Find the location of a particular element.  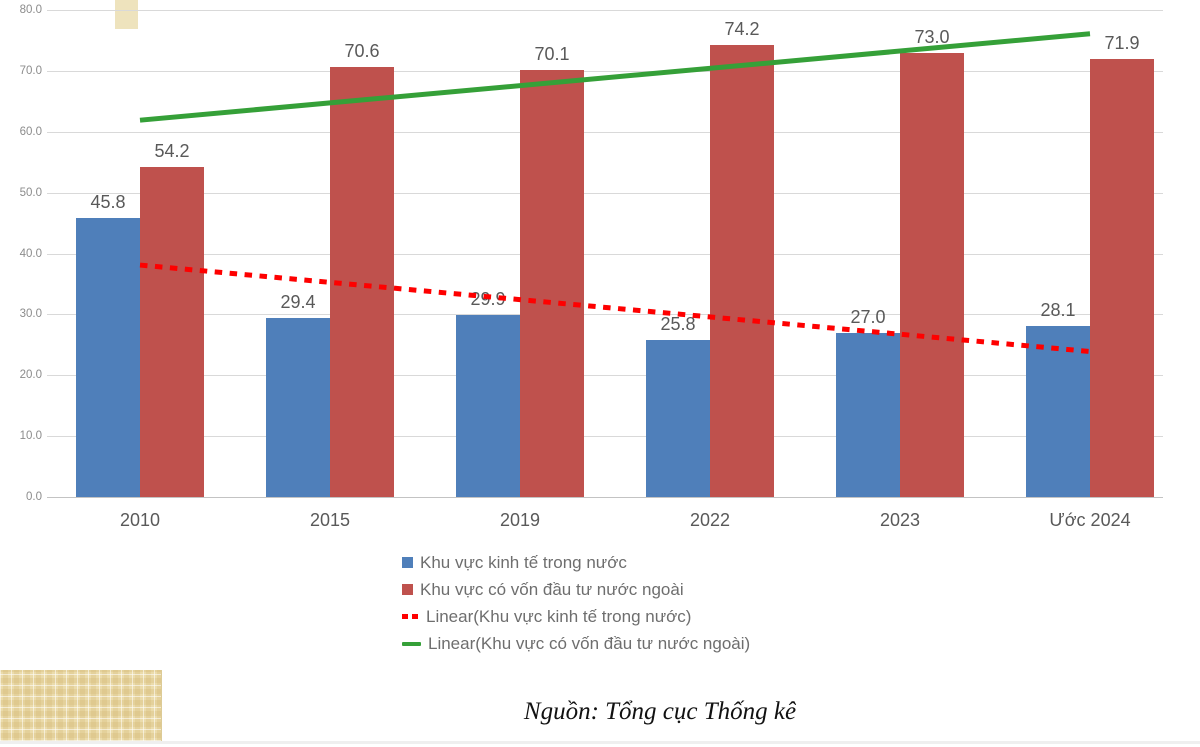

x-category-label: 2022 is located at coordinates (710, 520).